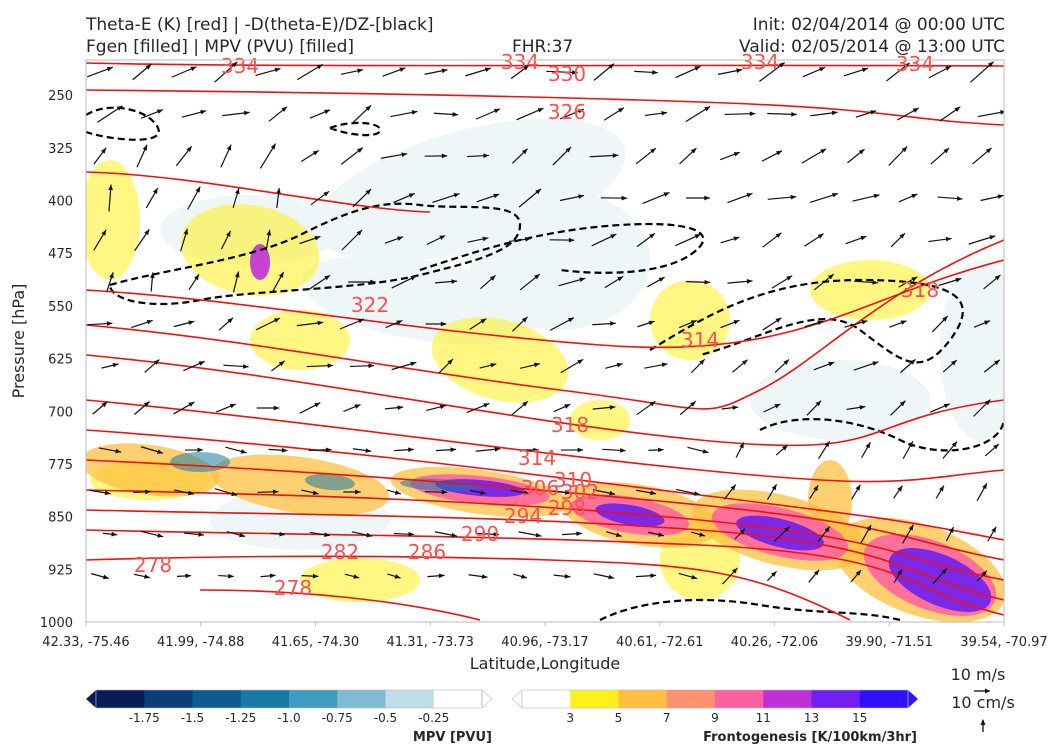 Image resolution: width=1050 pixels, height=750 pixels. What do you see at coordinates (60, 254) in the screenshot?
I see `y-tick-label: 475` at bounding box center [60, 254].